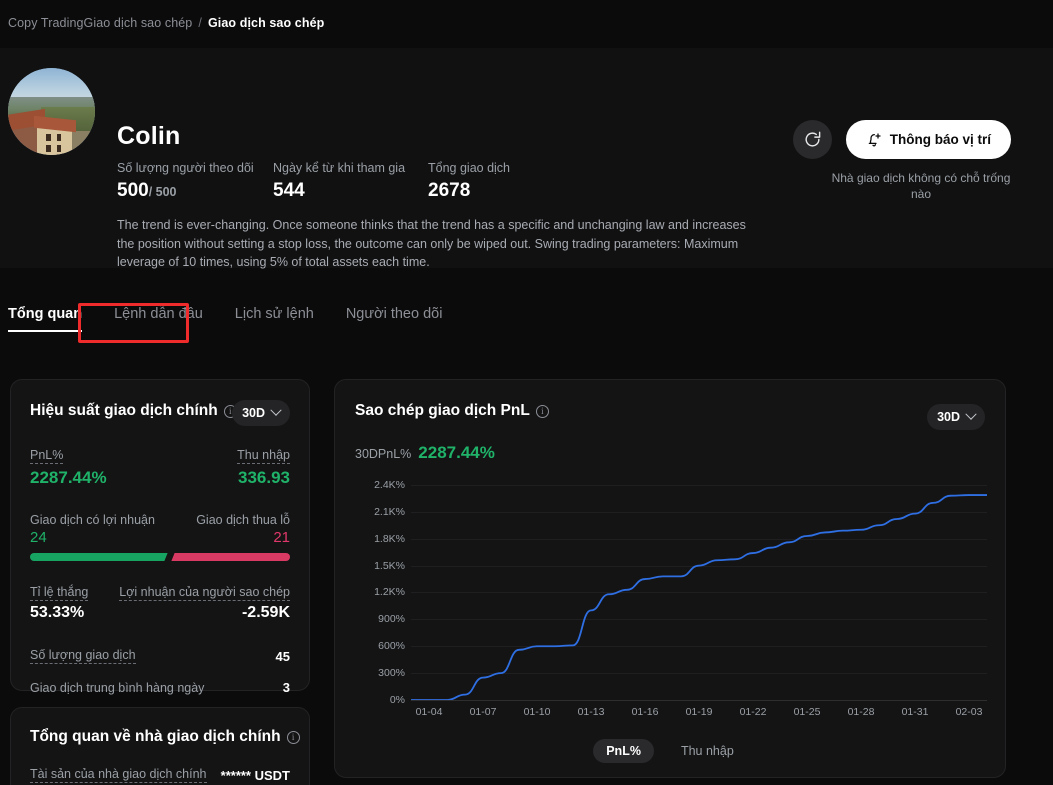 This screenshot has height=785, width=1053. Describe the element at coordinates (591, 712) in the screenshot. I see `x-tick-label: 01-13` at that location.